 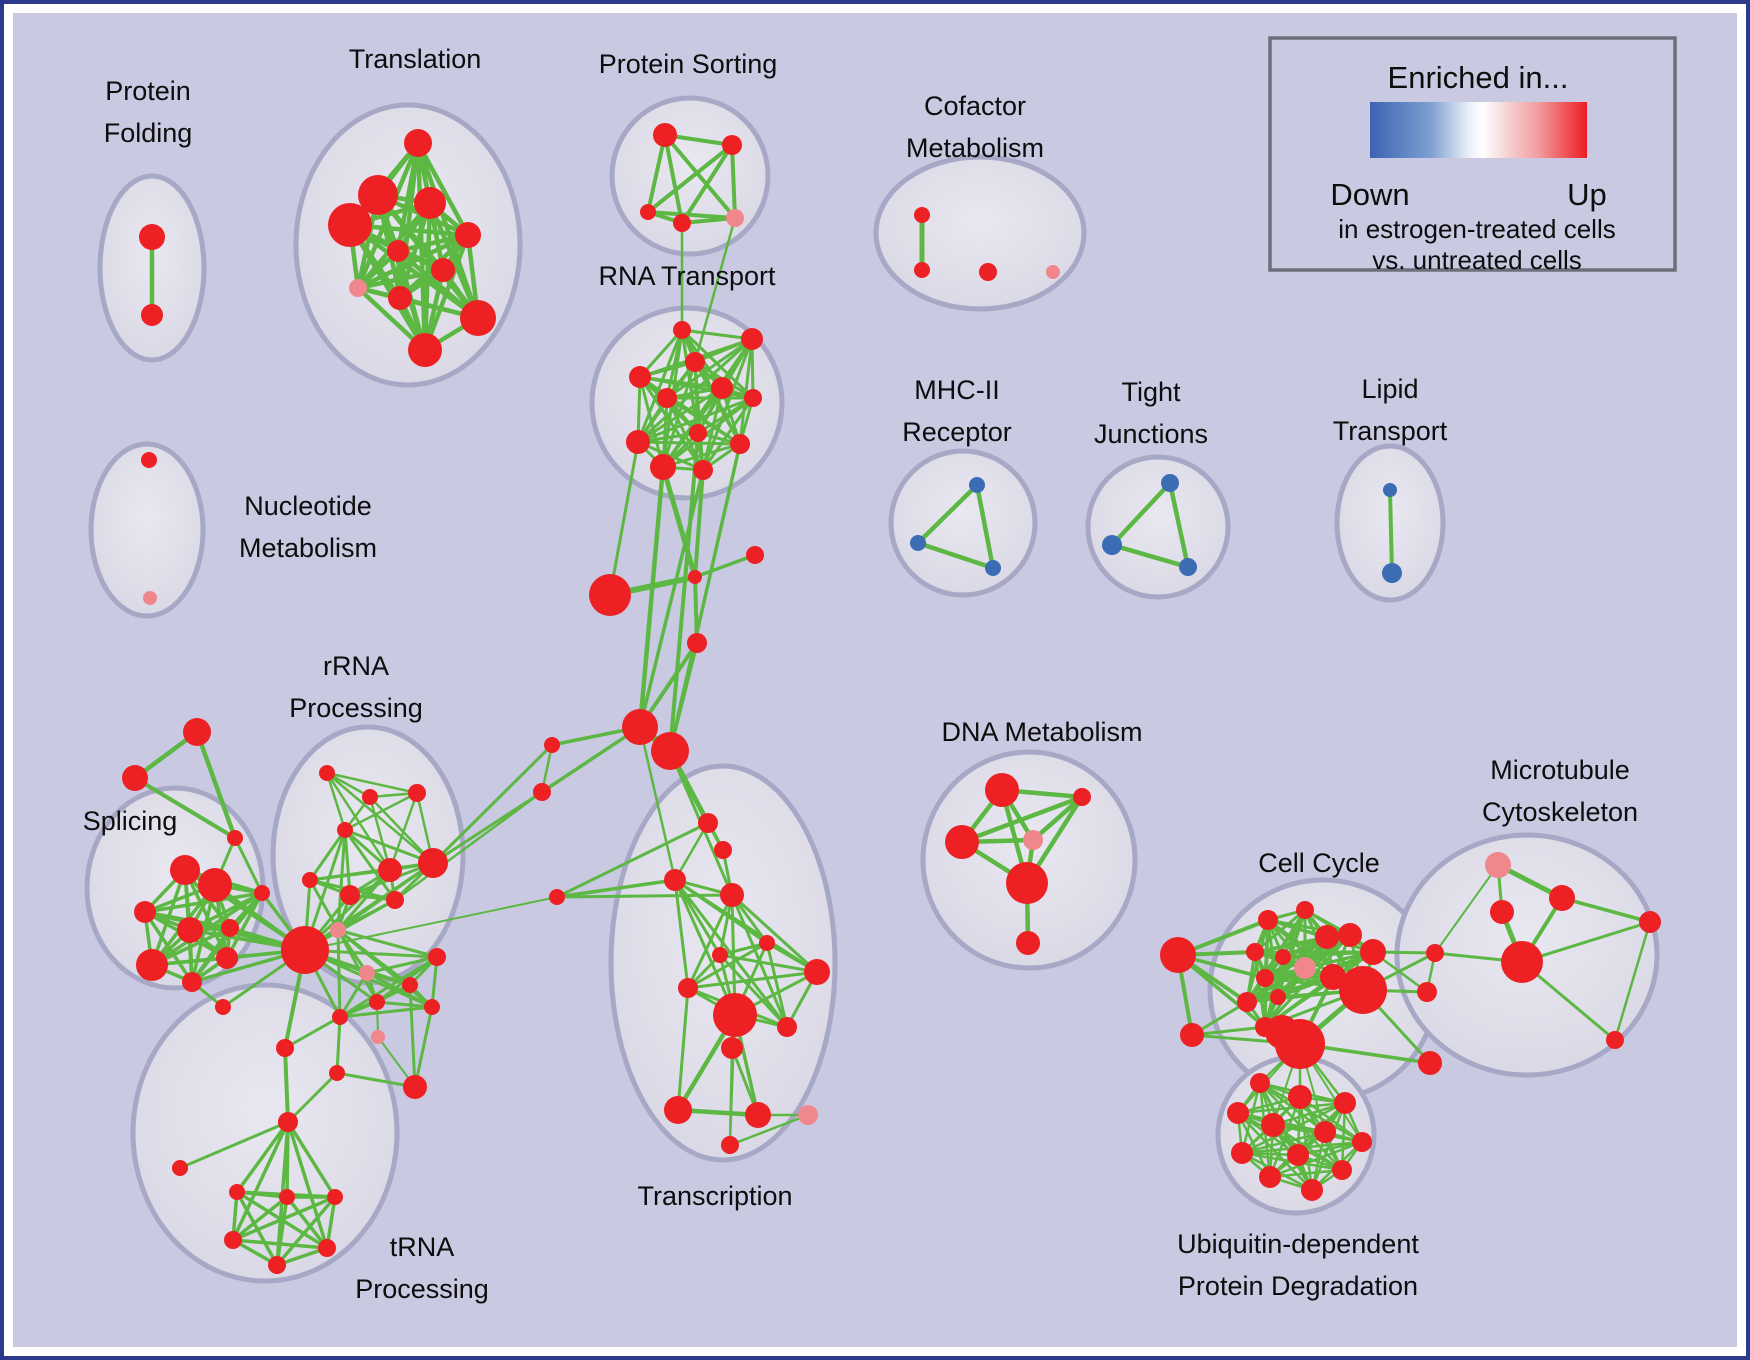 What do you see at coordinates (422, 1247) in the screenshot?
I see `cluster-label-trna-processing: tRNA` at bounding box center [422, 1247].